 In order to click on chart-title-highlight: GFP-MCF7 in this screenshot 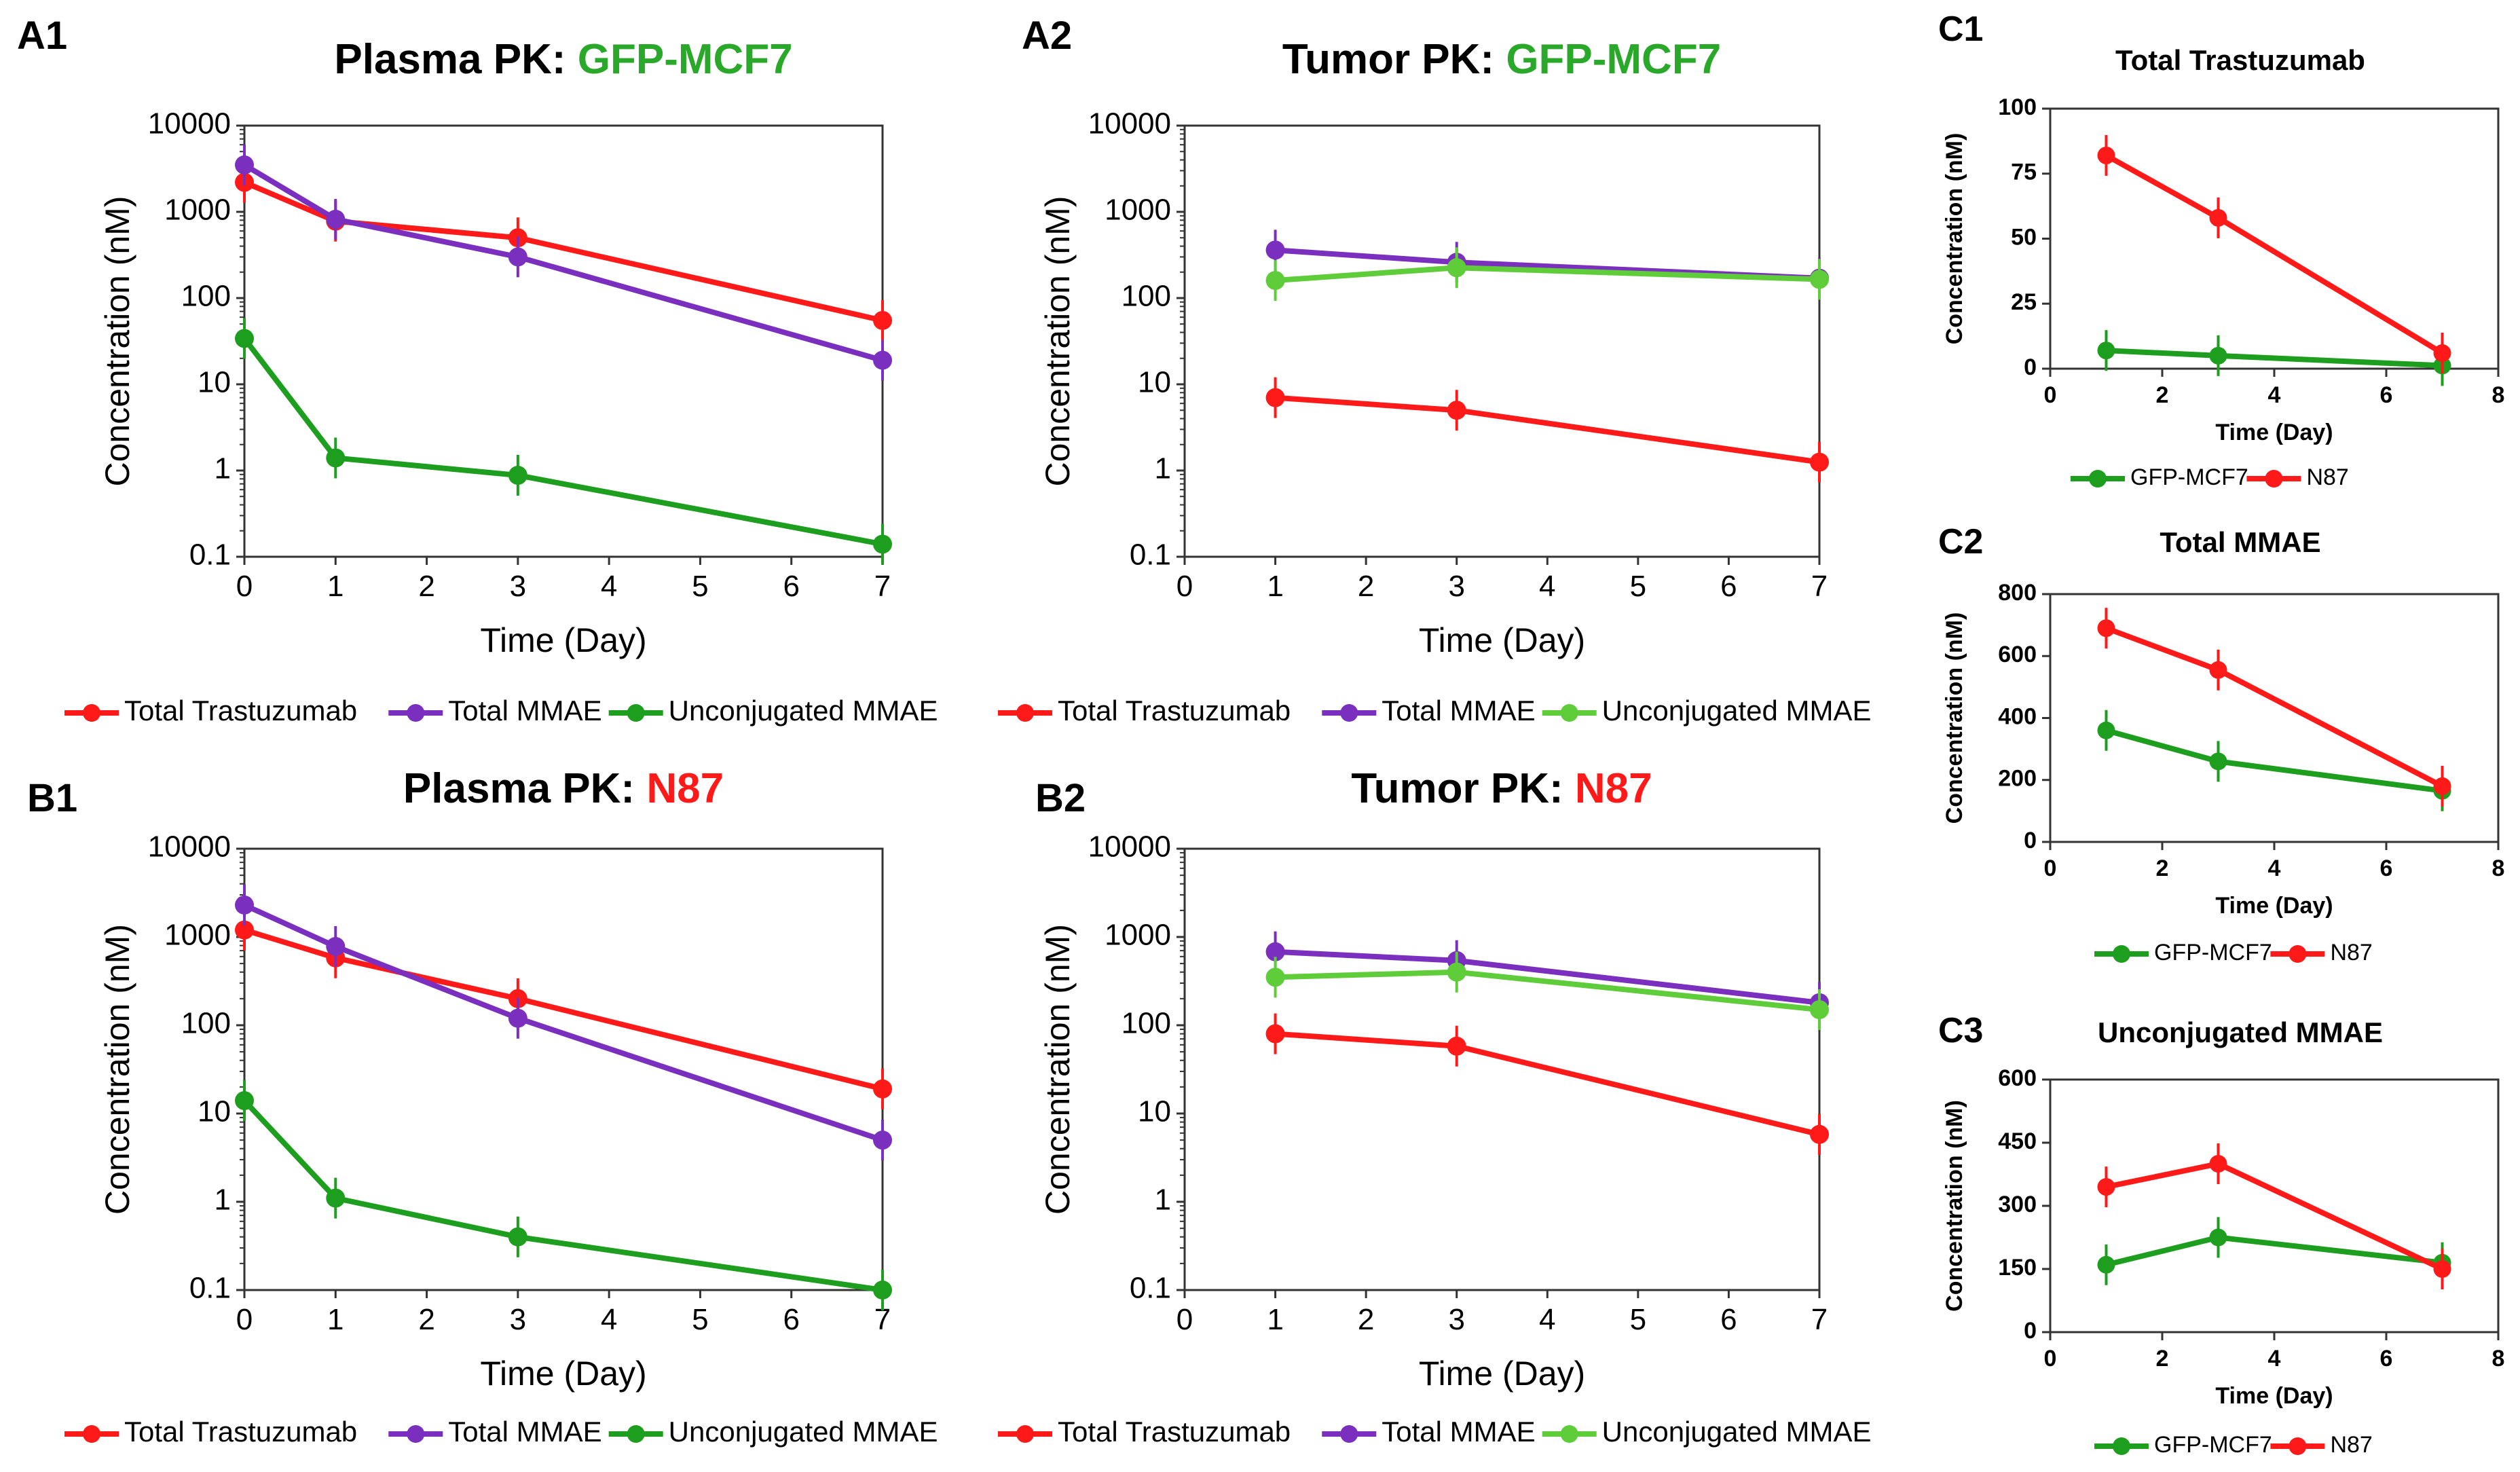, I will do `click(686, 60)`.